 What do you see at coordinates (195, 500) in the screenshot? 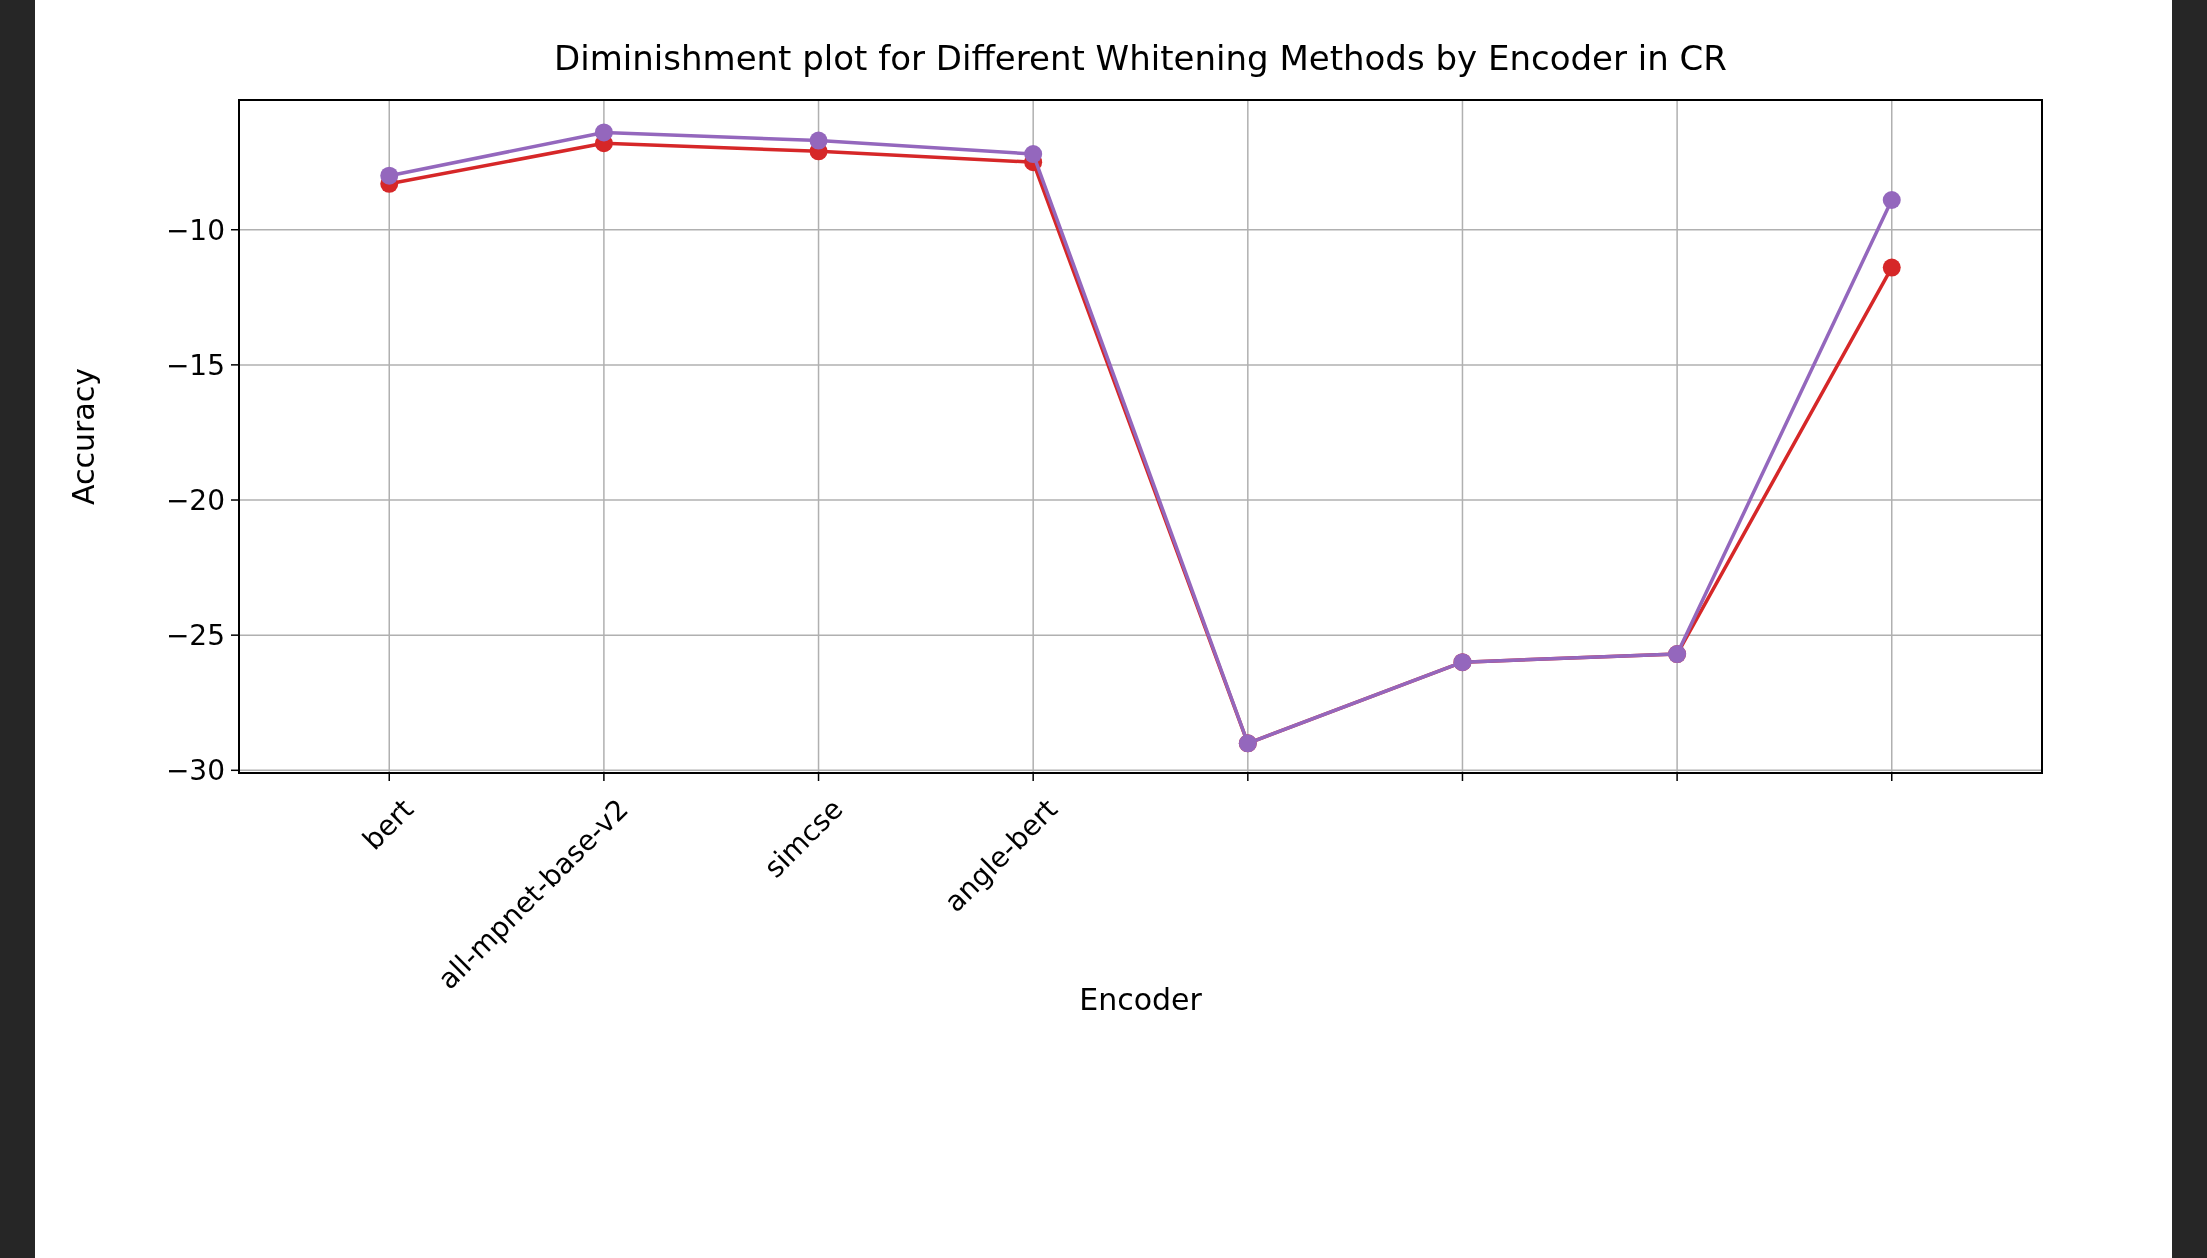
I see `y-tick-label: −20` at bounding box center [195, 500].